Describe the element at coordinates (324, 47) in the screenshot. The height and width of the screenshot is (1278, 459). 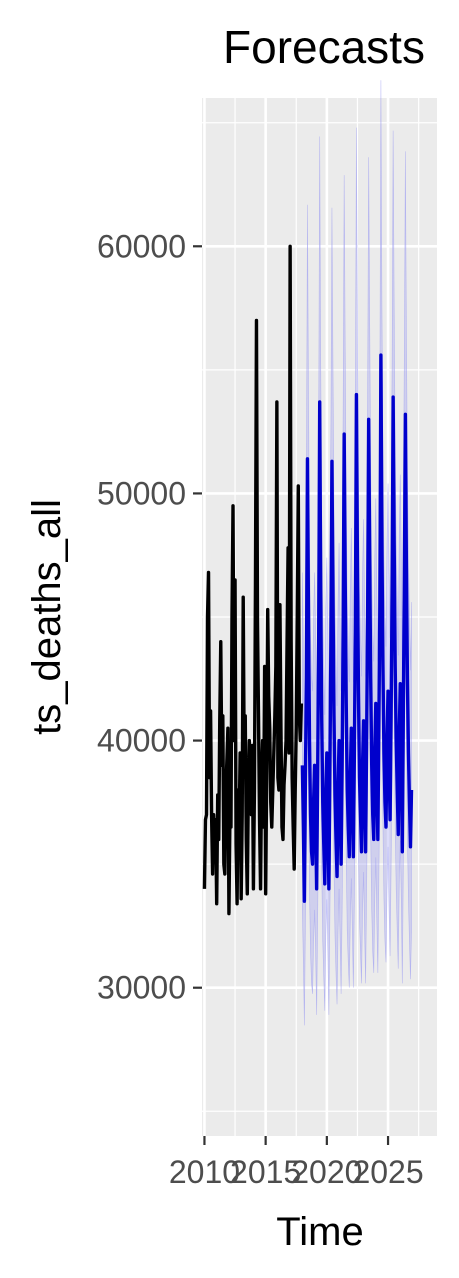
I see `chart-title: Forecasts` at that location.